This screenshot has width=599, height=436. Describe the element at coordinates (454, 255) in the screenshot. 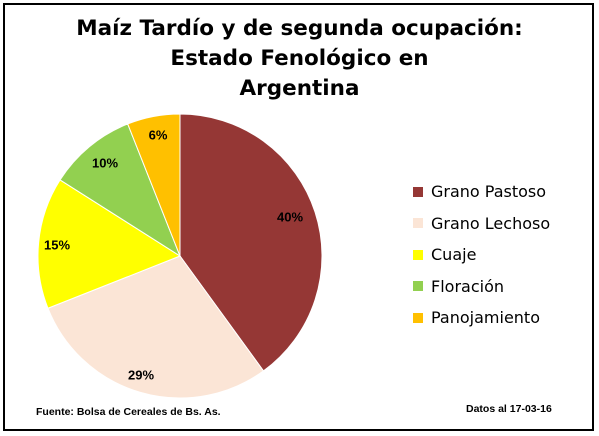

I see `legend-label-cuaje: Cuaje` at that location.